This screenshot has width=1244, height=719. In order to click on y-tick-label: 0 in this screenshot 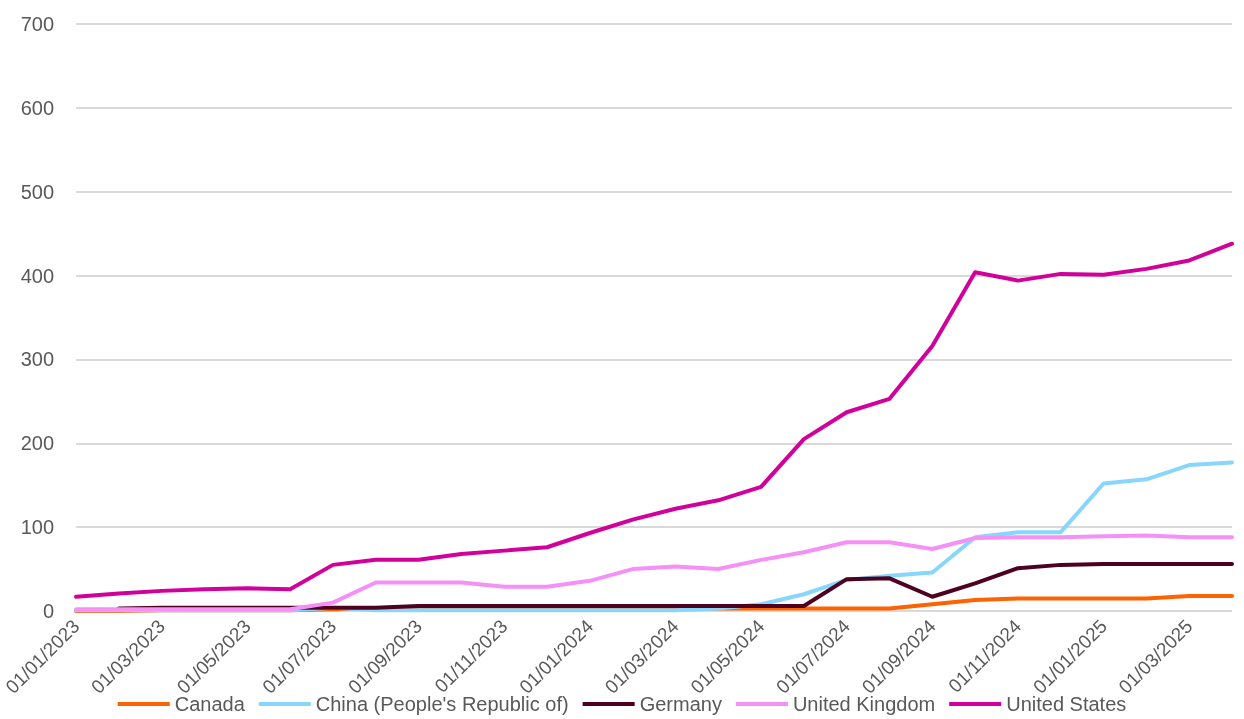, I will do `click(48, 611)`.